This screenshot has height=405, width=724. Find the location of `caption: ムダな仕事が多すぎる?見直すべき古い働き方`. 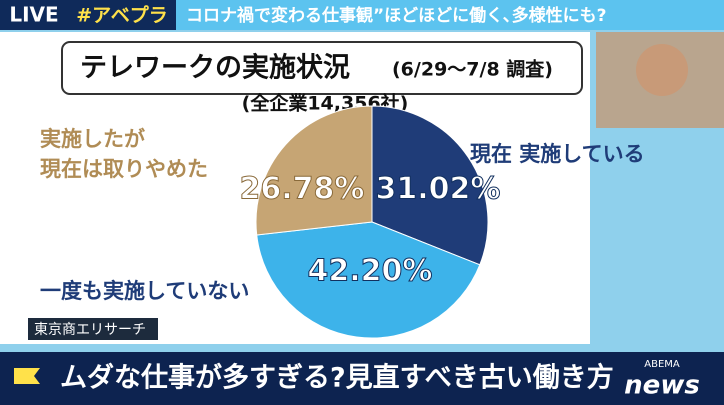

caption: ムダな仕事が多すぎる?見直すべき古い働き方 is located at coordinates (337, 378).